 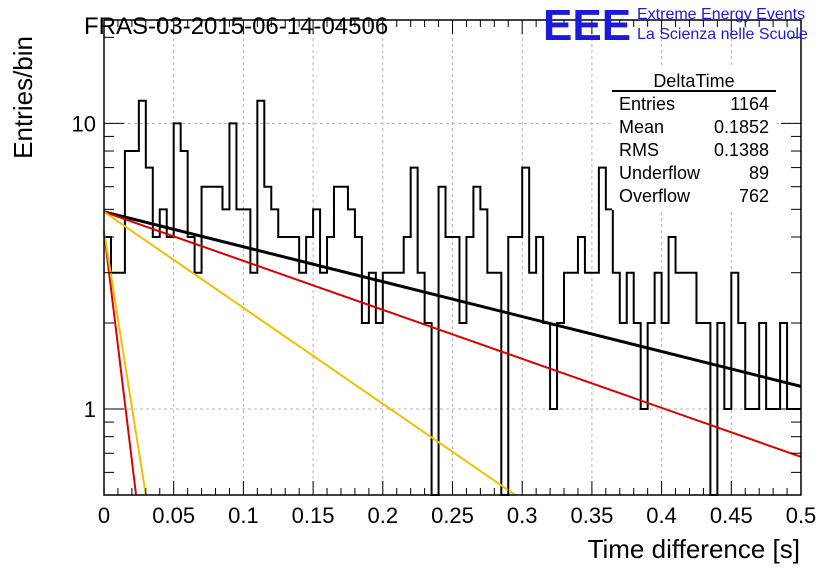 I want to click on x-tick-label: 0.3, so click(x=522, y=515).